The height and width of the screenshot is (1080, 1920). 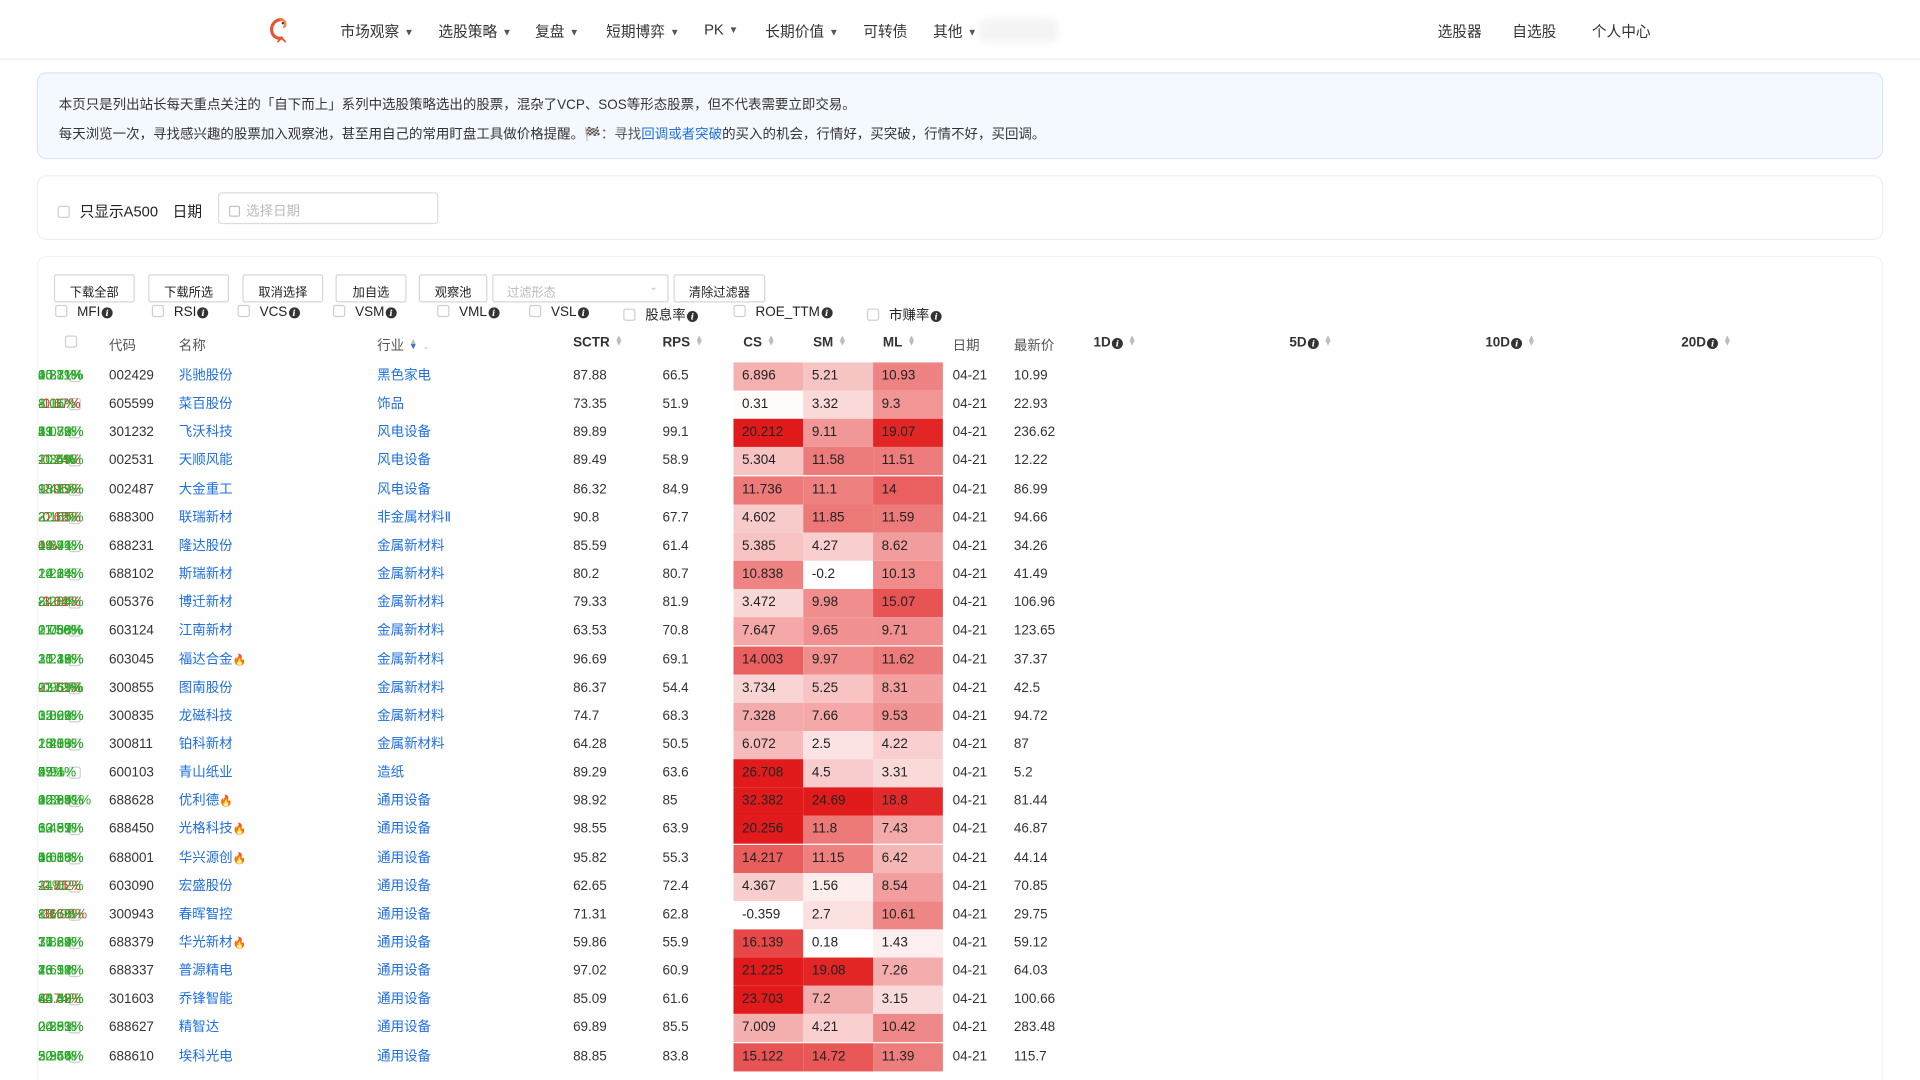 I want to click on stock-name-link: 博迁新材, so click(x=206, y=603).